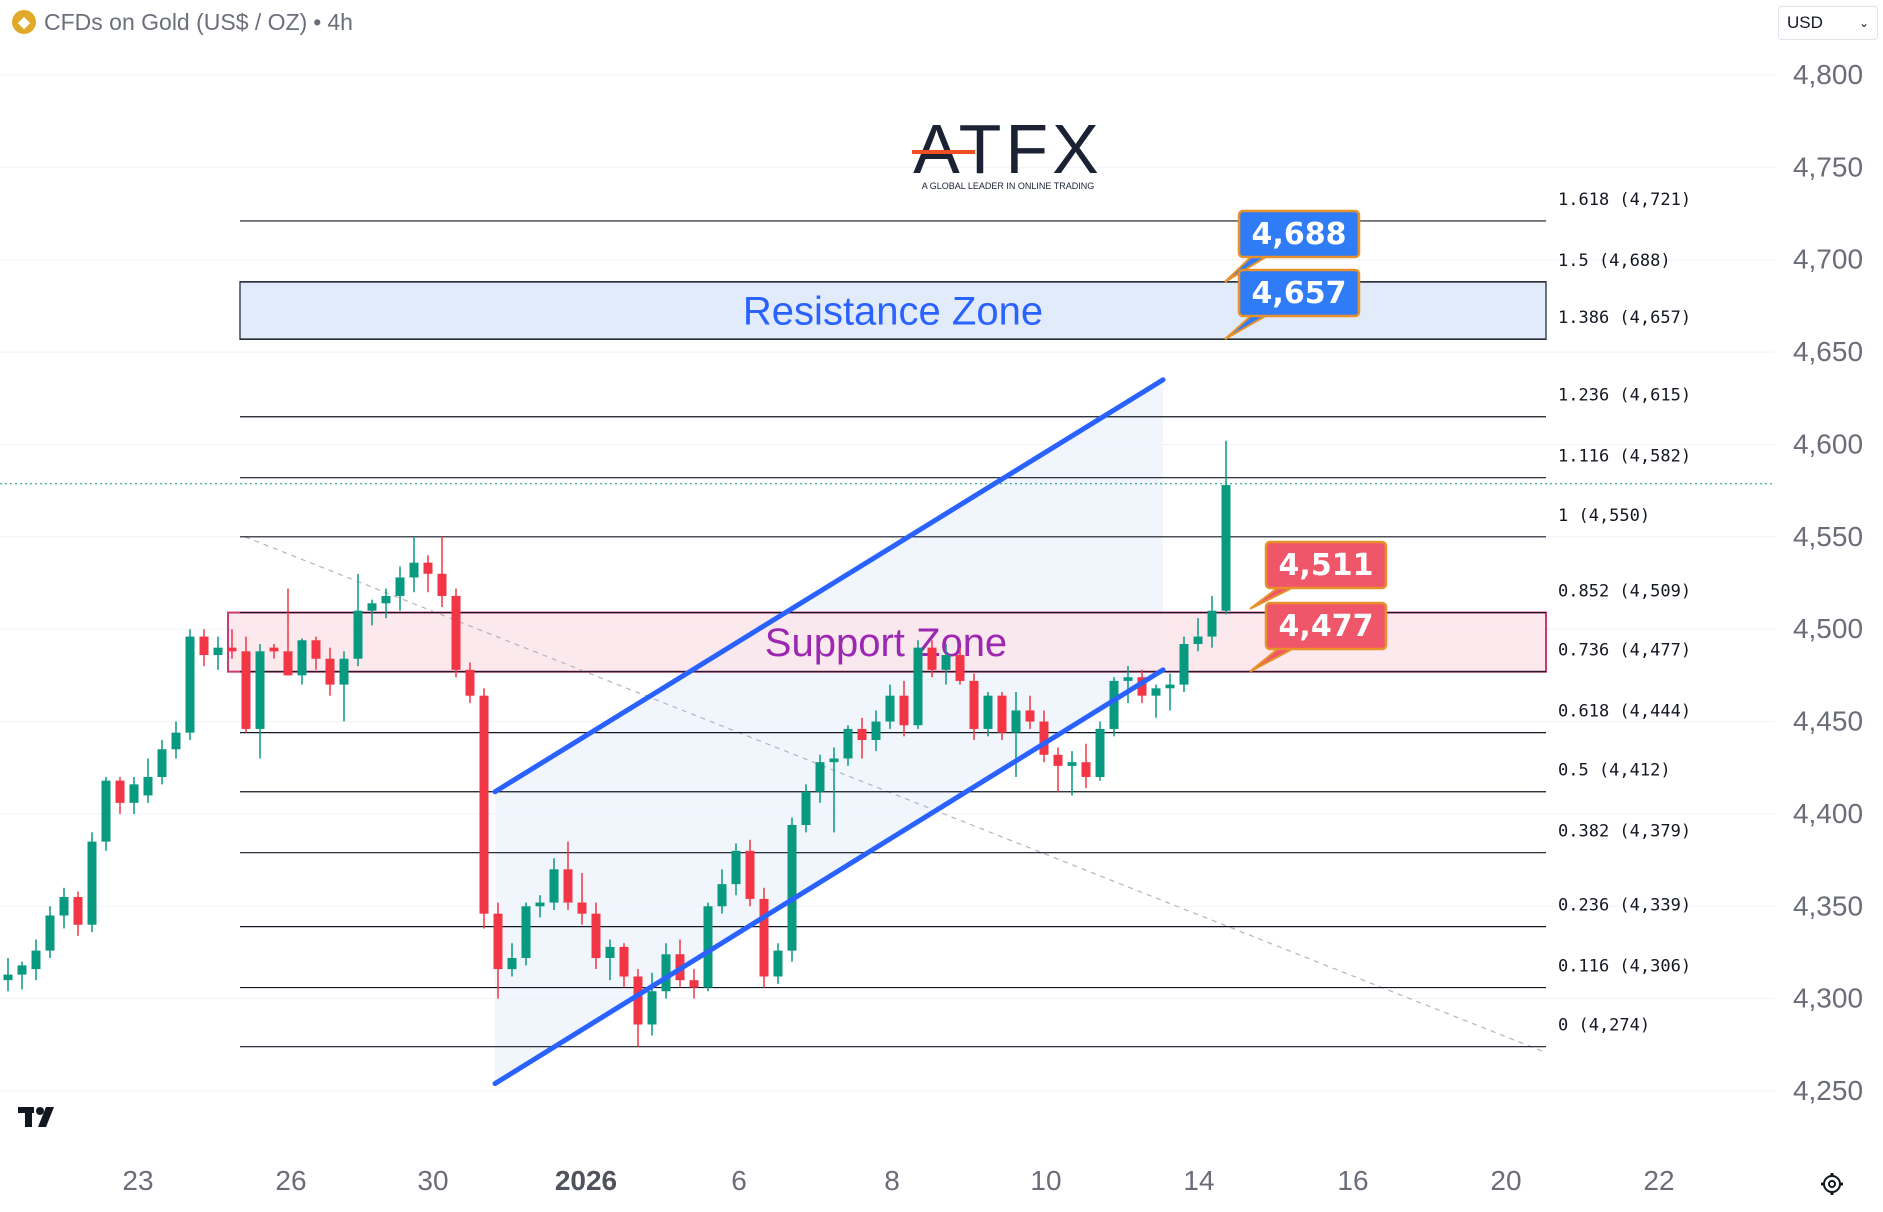  Describe the element at coordinates (1604, 516) in the screenshot. I see `fib-label: 1 (4,550)` at that location.